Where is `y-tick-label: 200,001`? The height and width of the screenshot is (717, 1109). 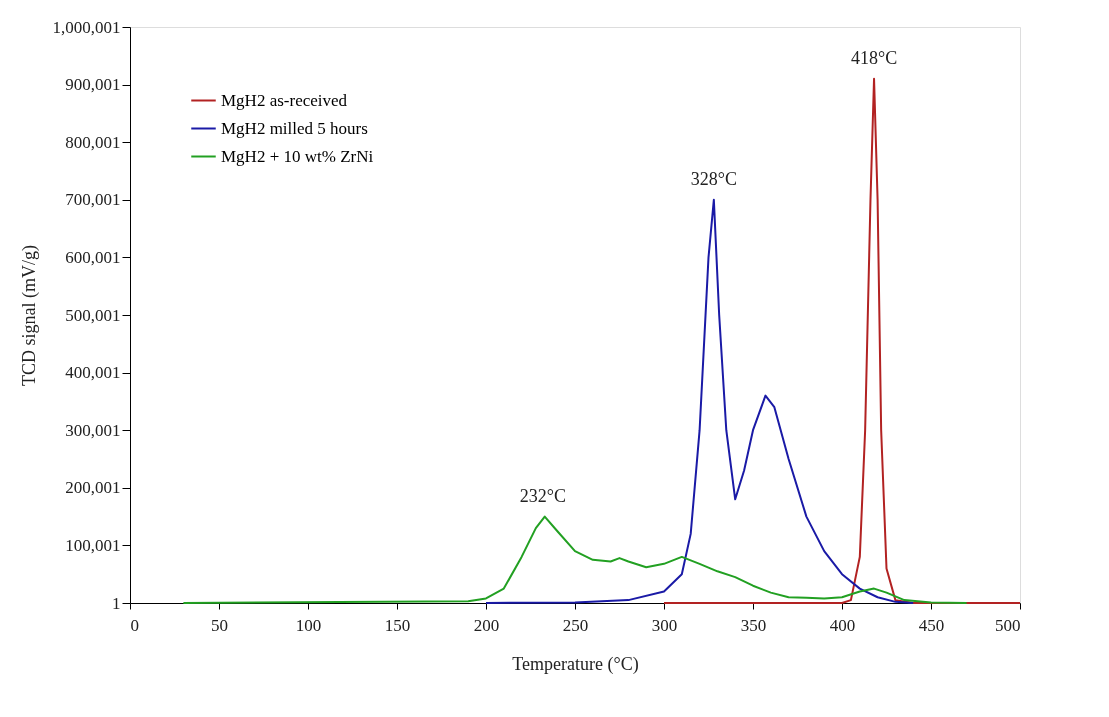 y-tick-label: 200,001 is located at coordinates (93, 488).